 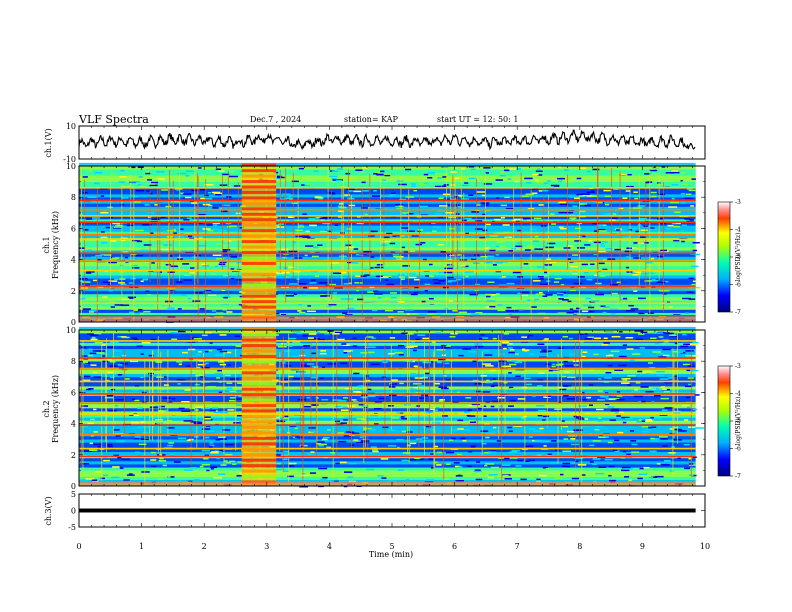 I want to click on x-tick-label: 5, so click(x=391, y=546).